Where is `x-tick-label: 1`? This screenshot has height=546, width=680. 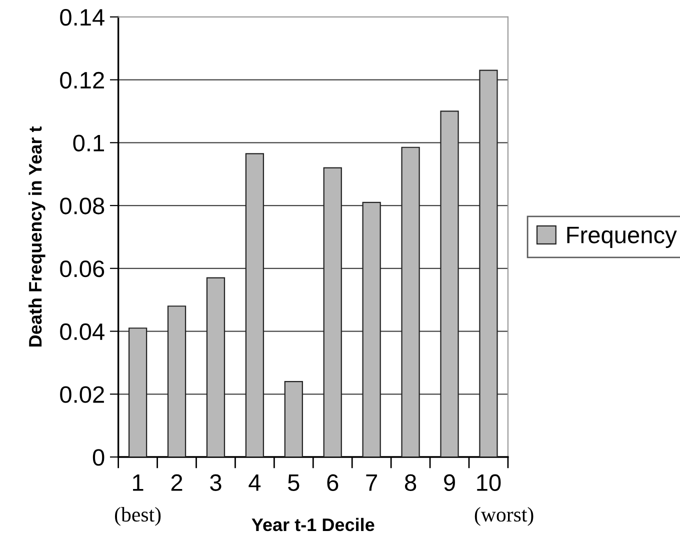 x-tick-label: 1 is located at coordinates (138, 482).